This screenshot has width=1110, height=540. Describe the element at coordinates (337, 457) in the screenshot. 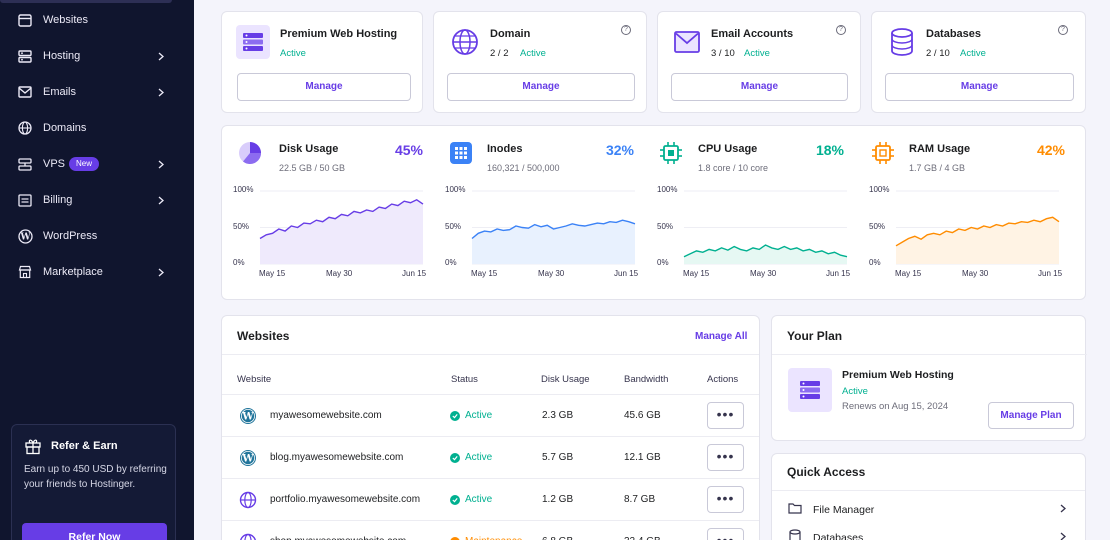

I see `website-name: blog.myawesomewebsite.com` at that location.